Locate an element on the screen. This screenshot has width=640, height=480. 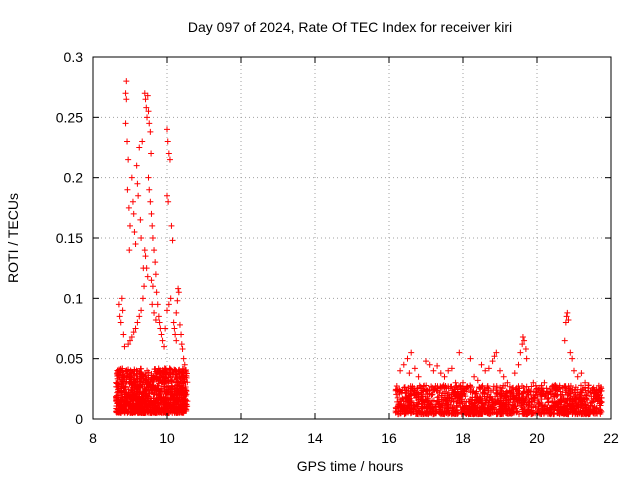
y-tick-label: 0.05 is located at coordinates (69, 359).